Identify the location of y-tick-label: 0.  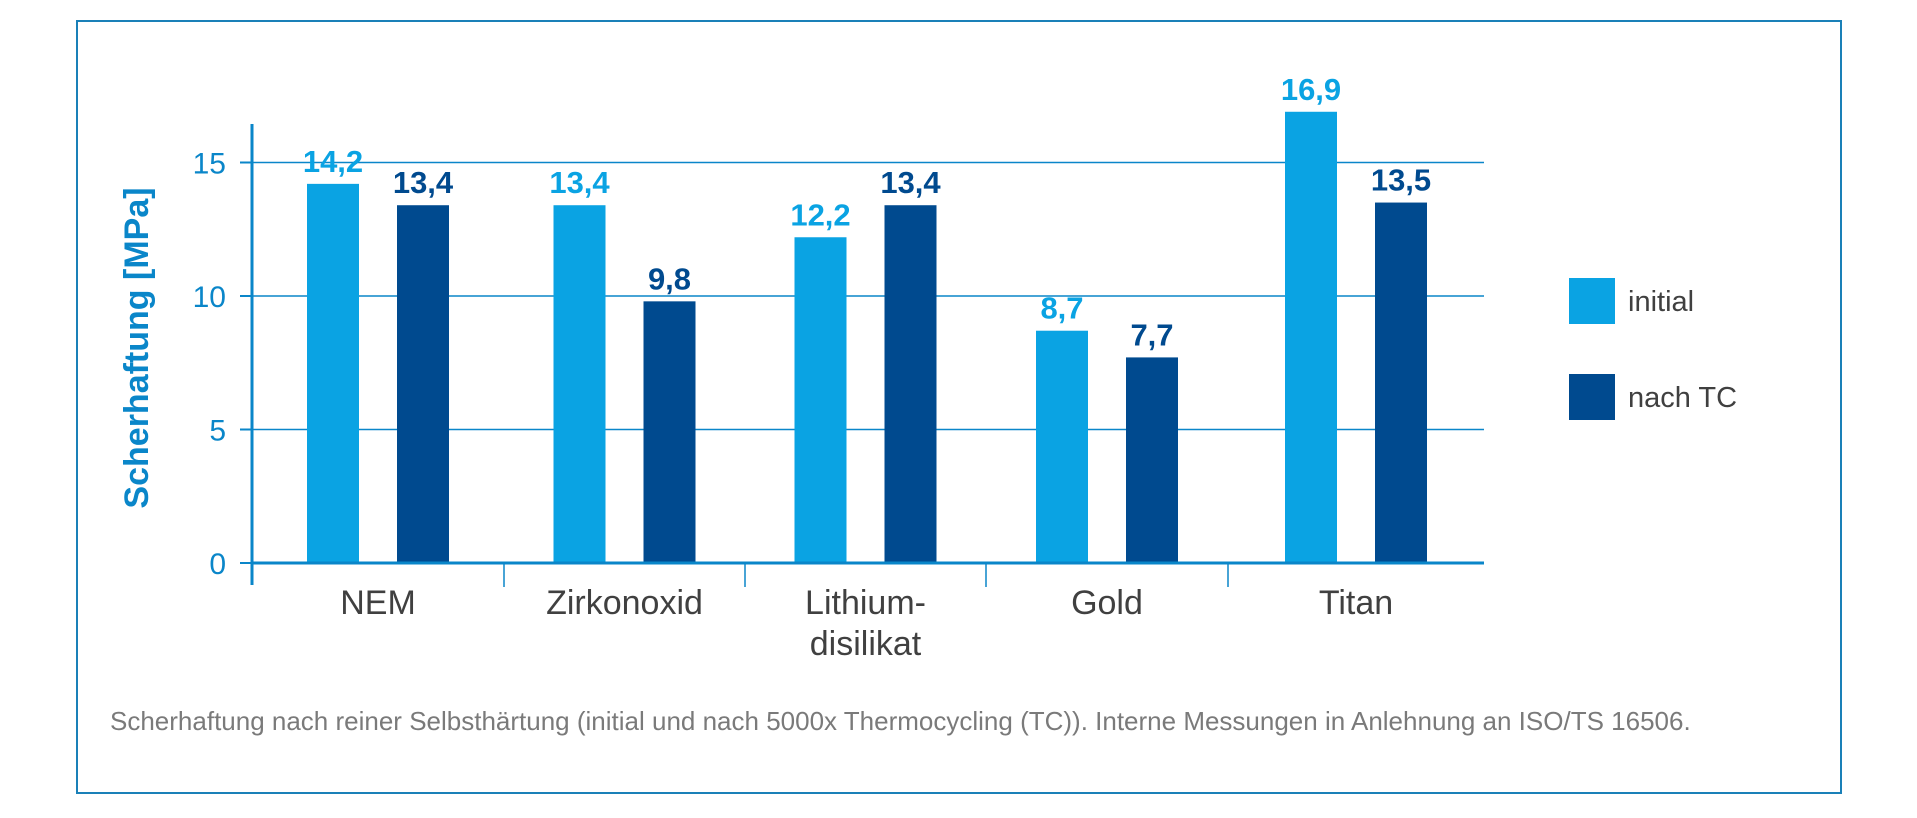
(217, 564).